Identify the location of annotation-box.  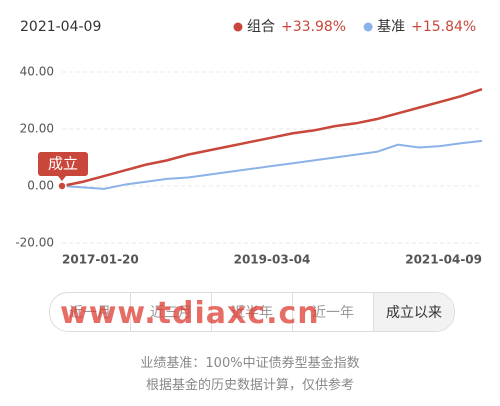
(63, 164).